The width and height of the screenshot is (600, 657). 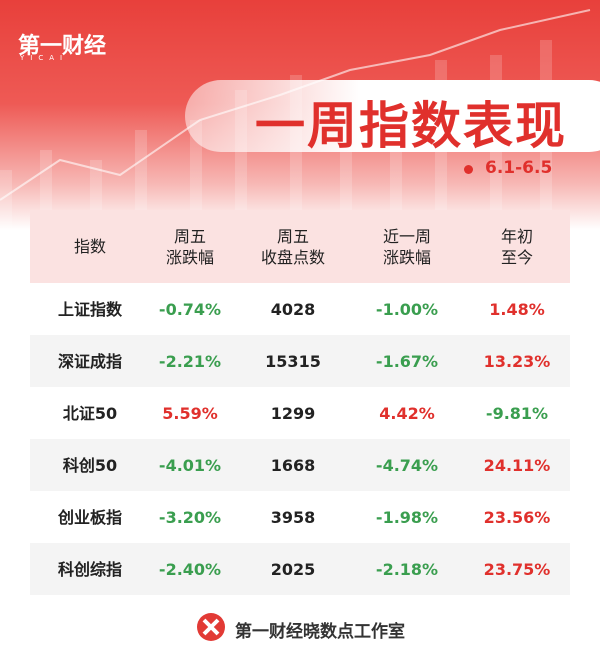 I want to click on cell-value: -0.74%, so click(x=190, y=309).